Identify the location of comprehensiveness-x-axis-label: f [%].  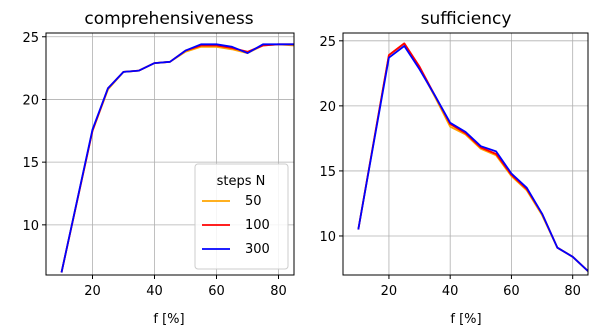
(168, 319).